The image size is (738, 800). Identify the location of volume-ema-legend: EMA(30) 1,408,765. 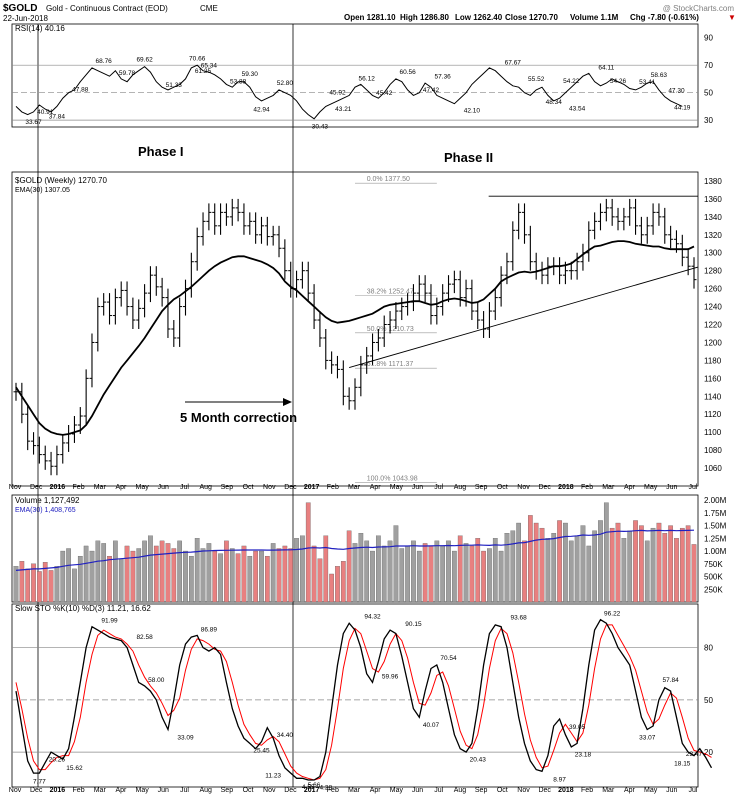
(45, 510).